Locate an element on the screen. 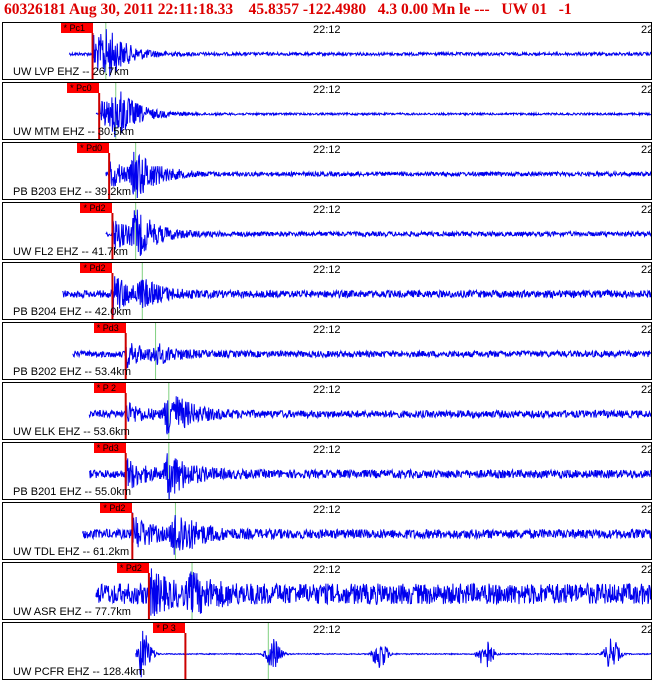  pick-flag: * Pc1 is located at coordinates (76, 28).